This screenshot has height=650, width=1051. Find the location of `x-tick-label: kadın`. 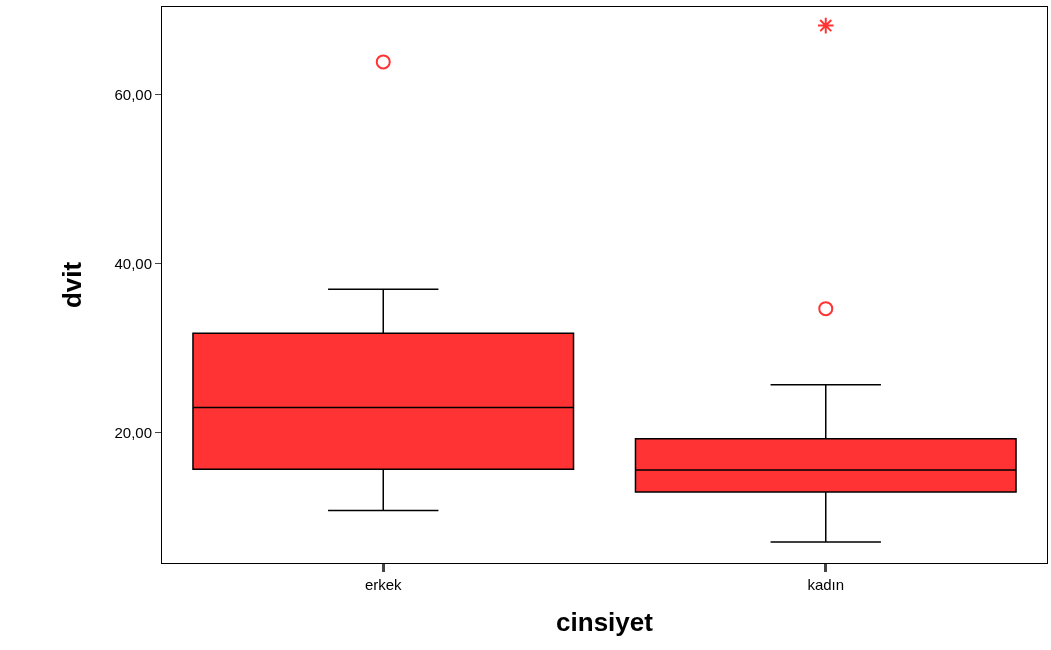

x-tick-label: kadın is located at coordinates (826, 584).